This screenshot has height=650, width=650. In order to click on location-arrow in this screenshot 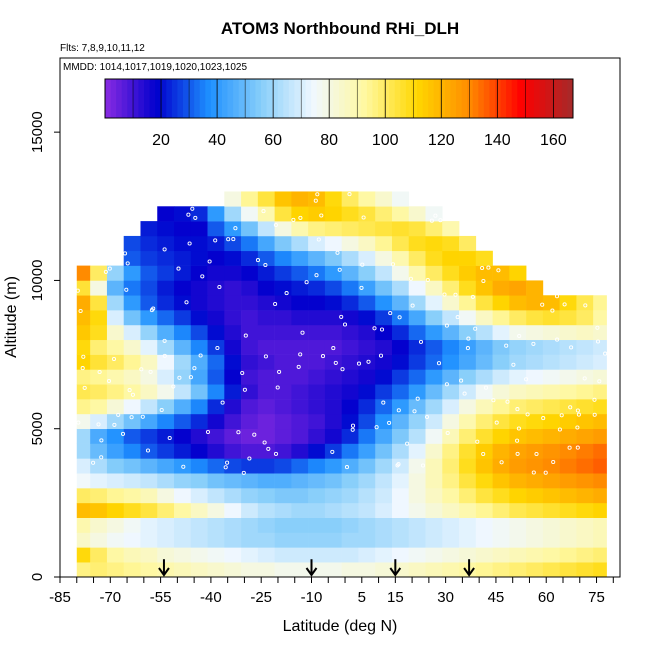, I will do `click(469, 568)`.